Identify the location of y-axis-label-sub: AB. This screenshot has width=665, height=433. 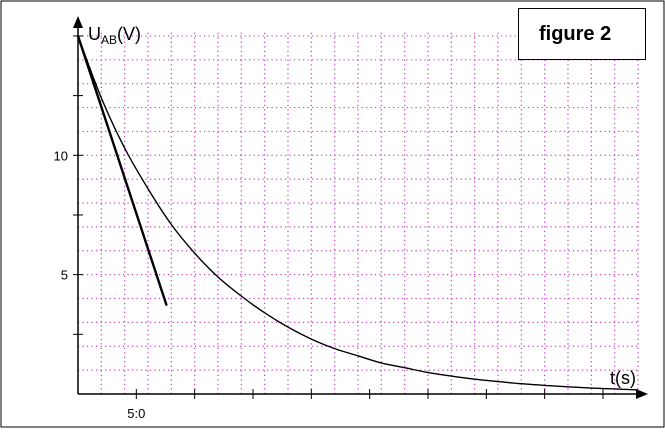
(109, 40).